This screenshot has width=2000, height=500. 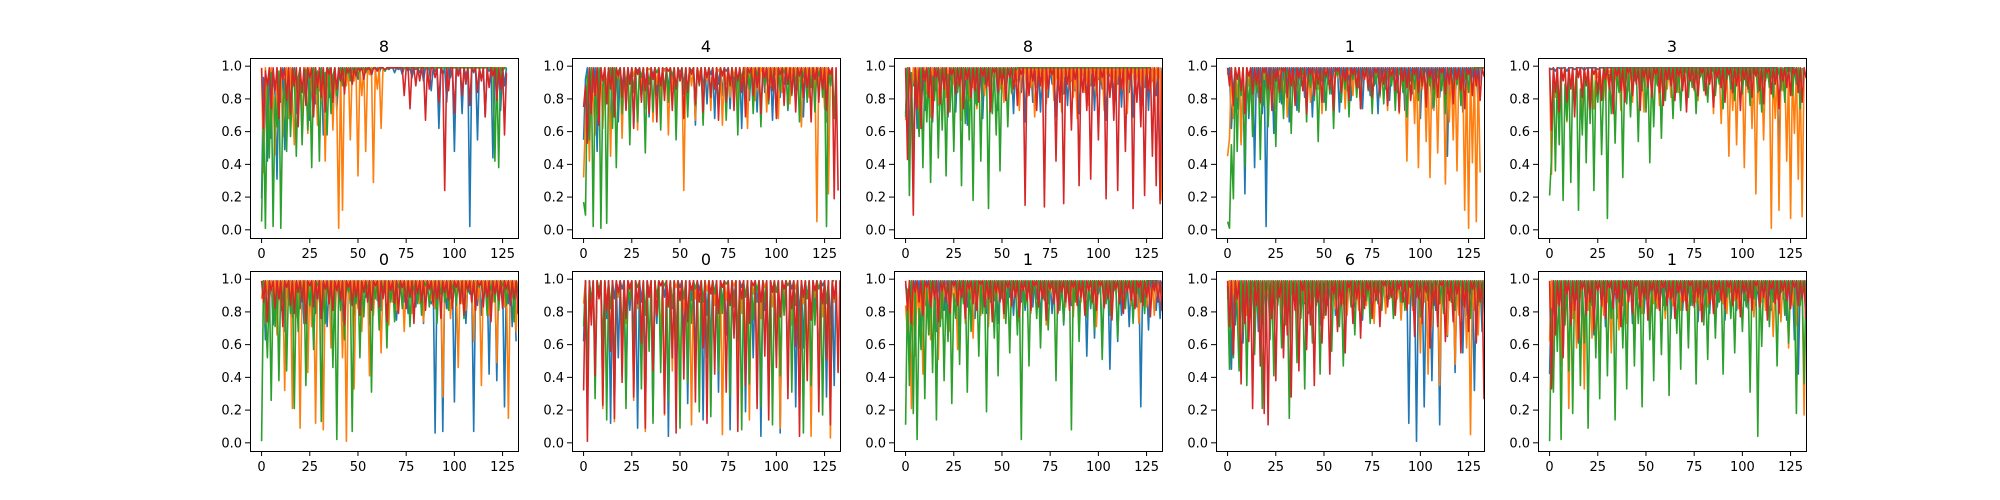 I want to click on subplot-8: 0 25 50 75 100 125 0.0 0.2 0.4 0.6 0.8 1.0 1, so click(x=1014, y=362).